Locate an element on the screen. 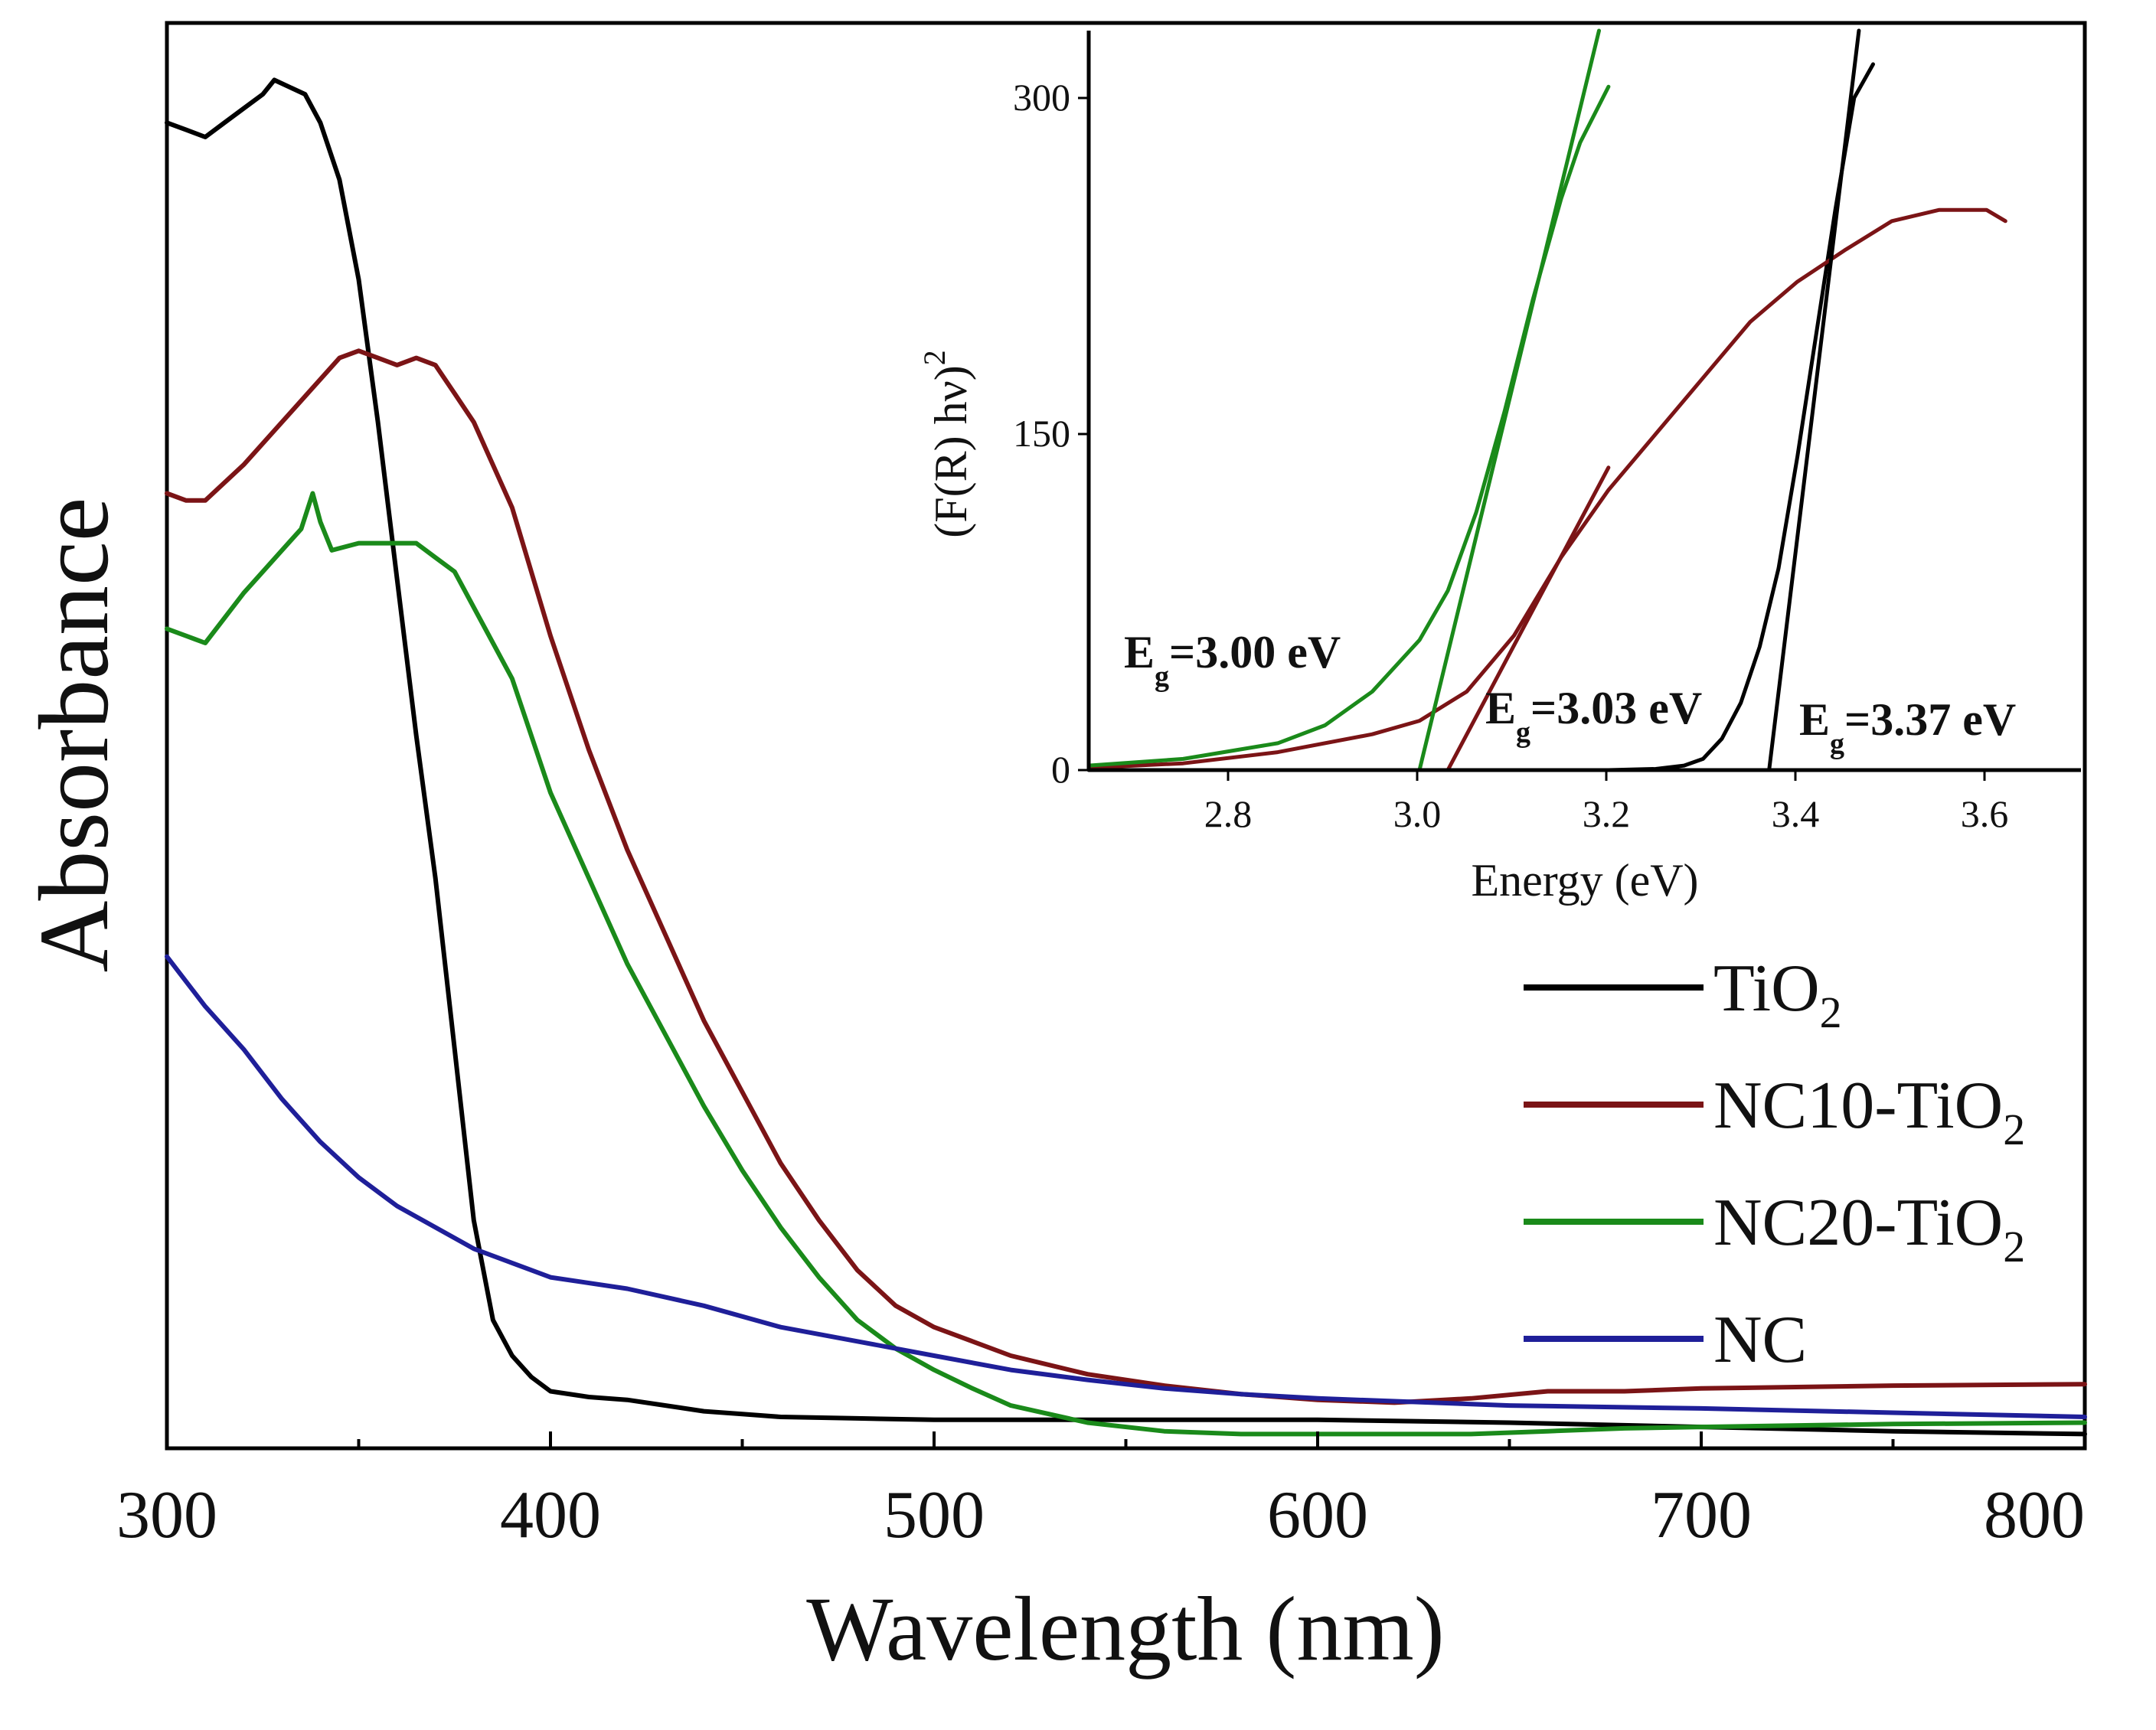 The width and height of the screenshot is (2156, 1730). inset-fits-group is located at coordinates (1639, 400).